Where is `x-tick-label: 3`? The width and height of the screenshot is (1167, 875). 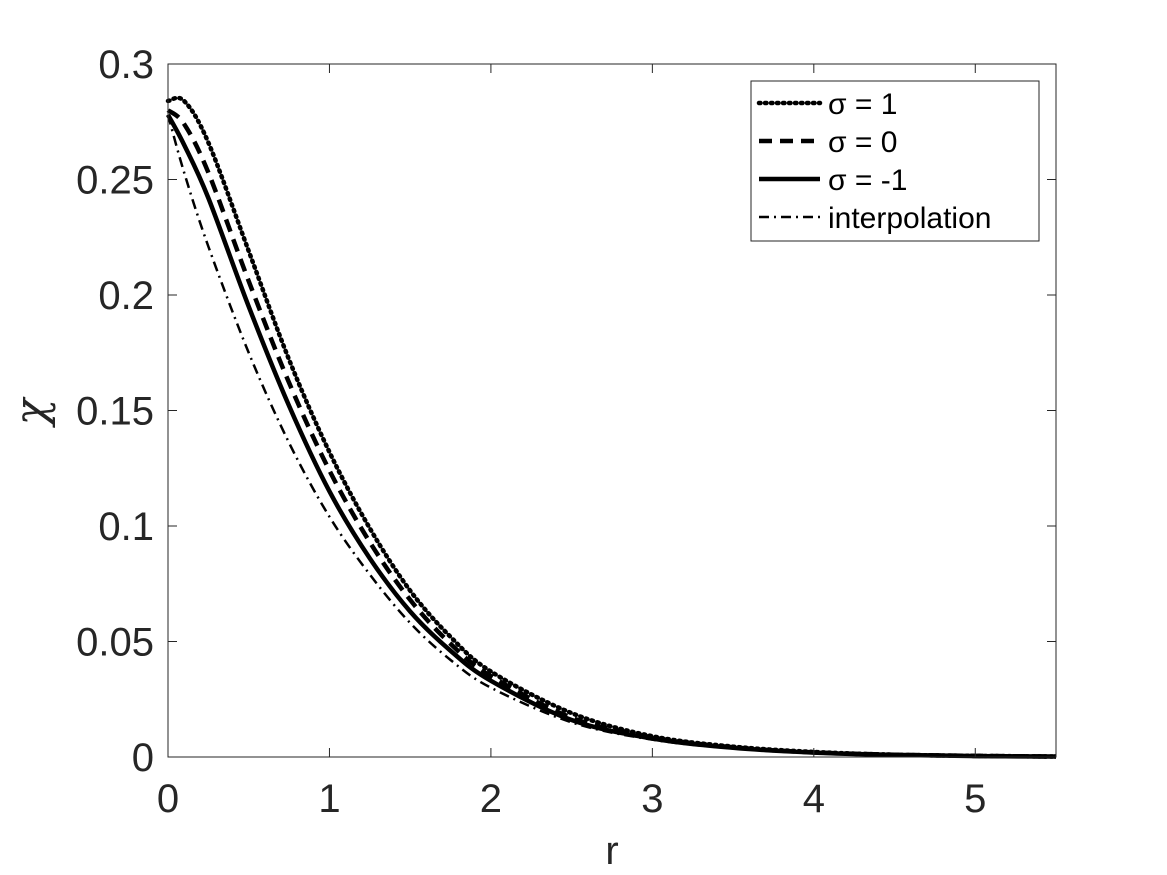
x-tick-label: 3 is located at coordinates (652, 799).